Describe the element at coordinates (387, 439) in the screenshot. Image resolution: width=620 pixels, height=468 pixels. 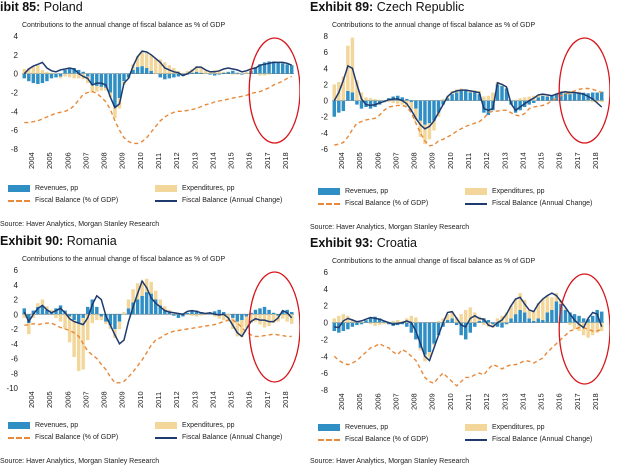
I see `legend-fiscal-balance: Fiscal Balance (% of GDP)` at that location.